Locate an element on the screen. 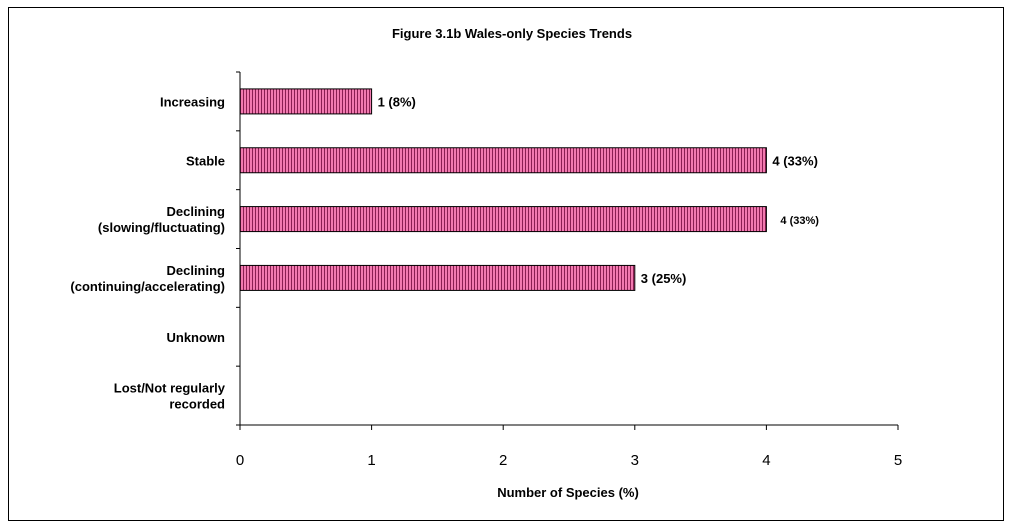 Image resolution: width=1014 pixels, height=527 pixels. y-category-label: Lost/Not regularly is located at coordinates (170, 388).